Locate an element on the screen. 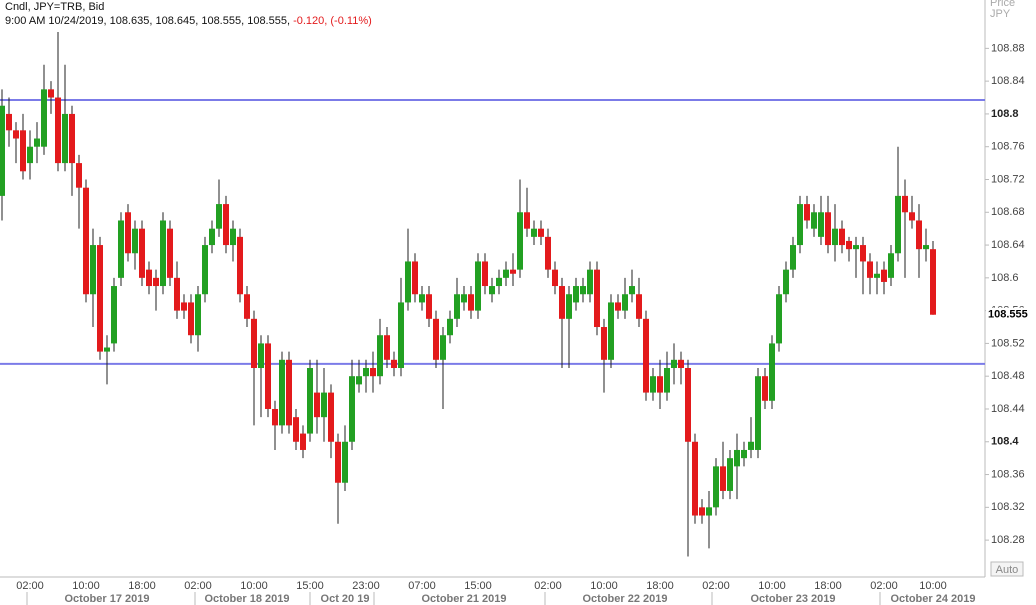 The height and width of the screenshot is (605, 1036). auto-button is located at coordinates (1007, 569).